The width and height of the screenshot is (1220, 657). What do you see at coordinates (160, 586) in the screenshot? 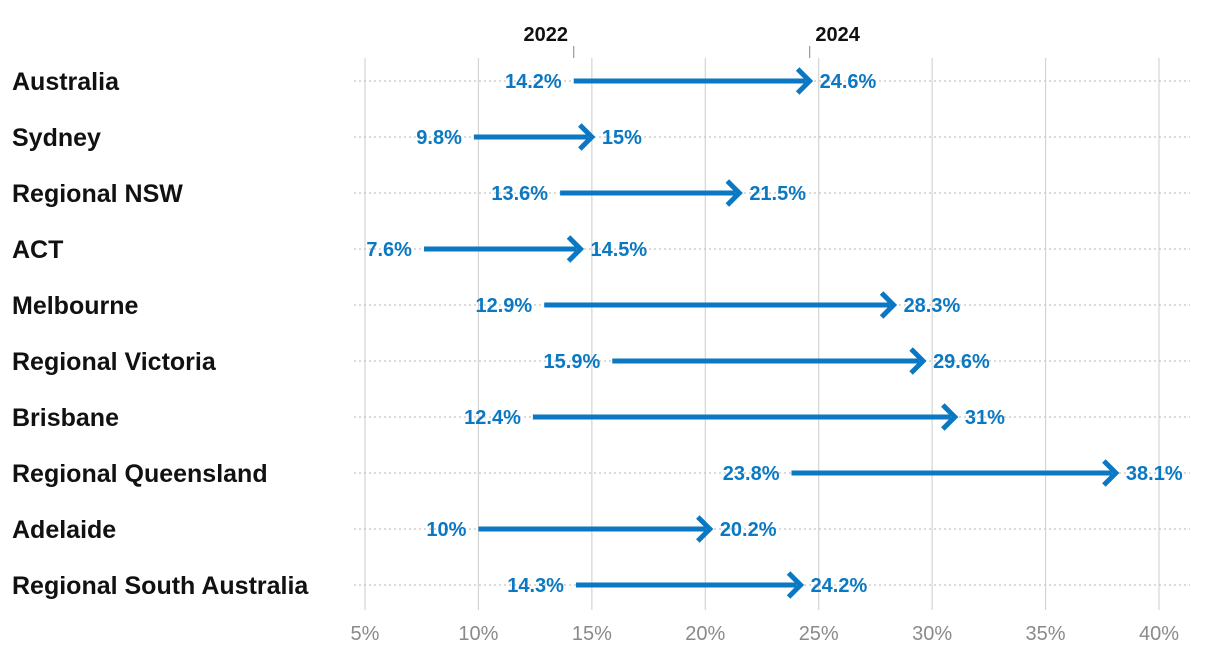
I see `row-category-label: Regional South Australia` at bounding box center [160, 586].